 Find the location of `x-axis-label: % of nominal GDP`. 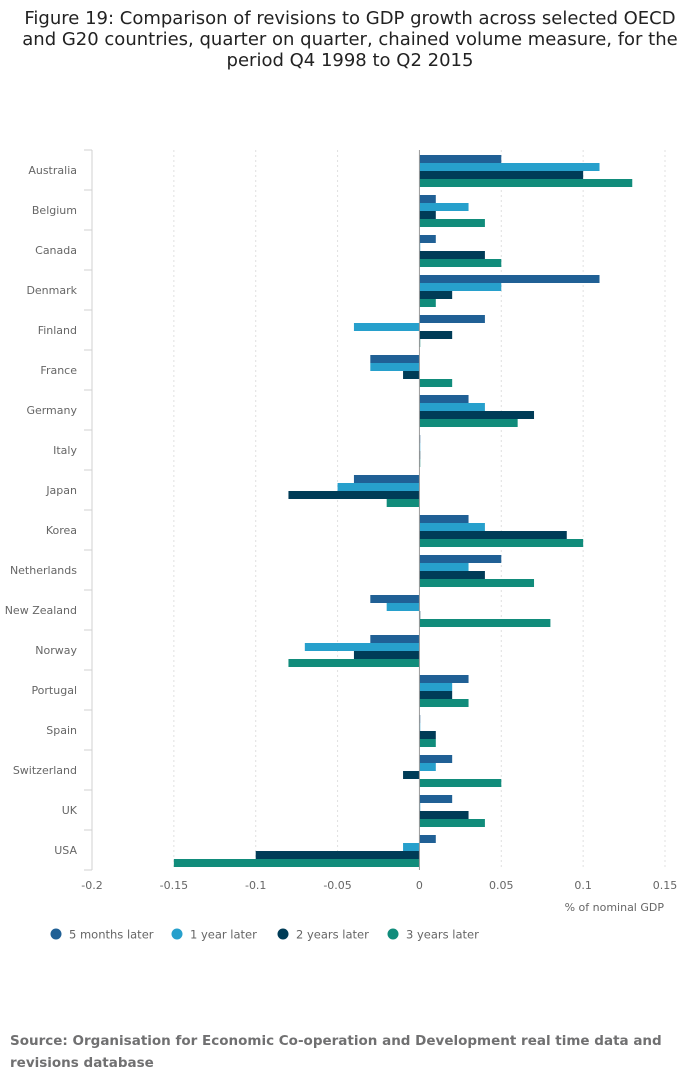

x-axis-label: % of nominal GDP is located at coordinates (615, 907).